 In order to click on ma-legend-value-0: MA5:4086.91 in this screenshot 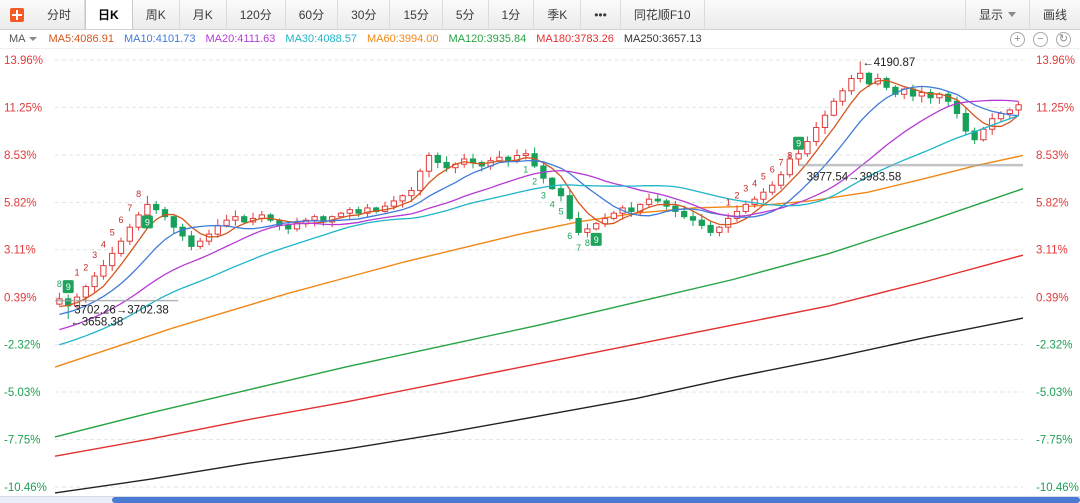, I will do `click(81, 39)`.